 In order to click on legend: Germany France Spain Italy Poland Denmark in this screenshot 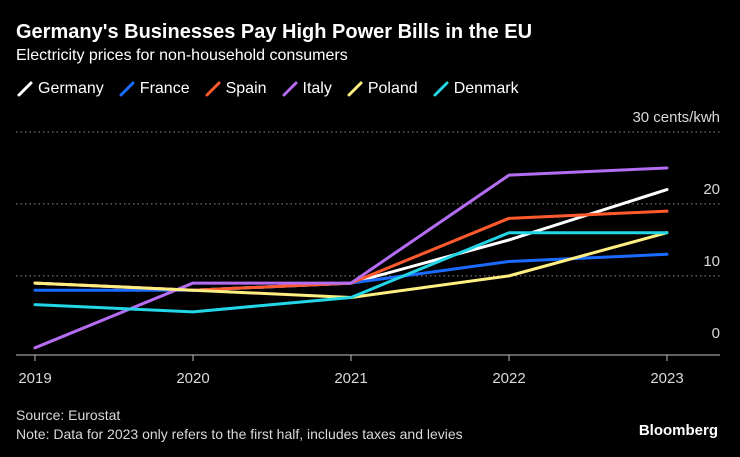, I will do `click(274, 89)`.